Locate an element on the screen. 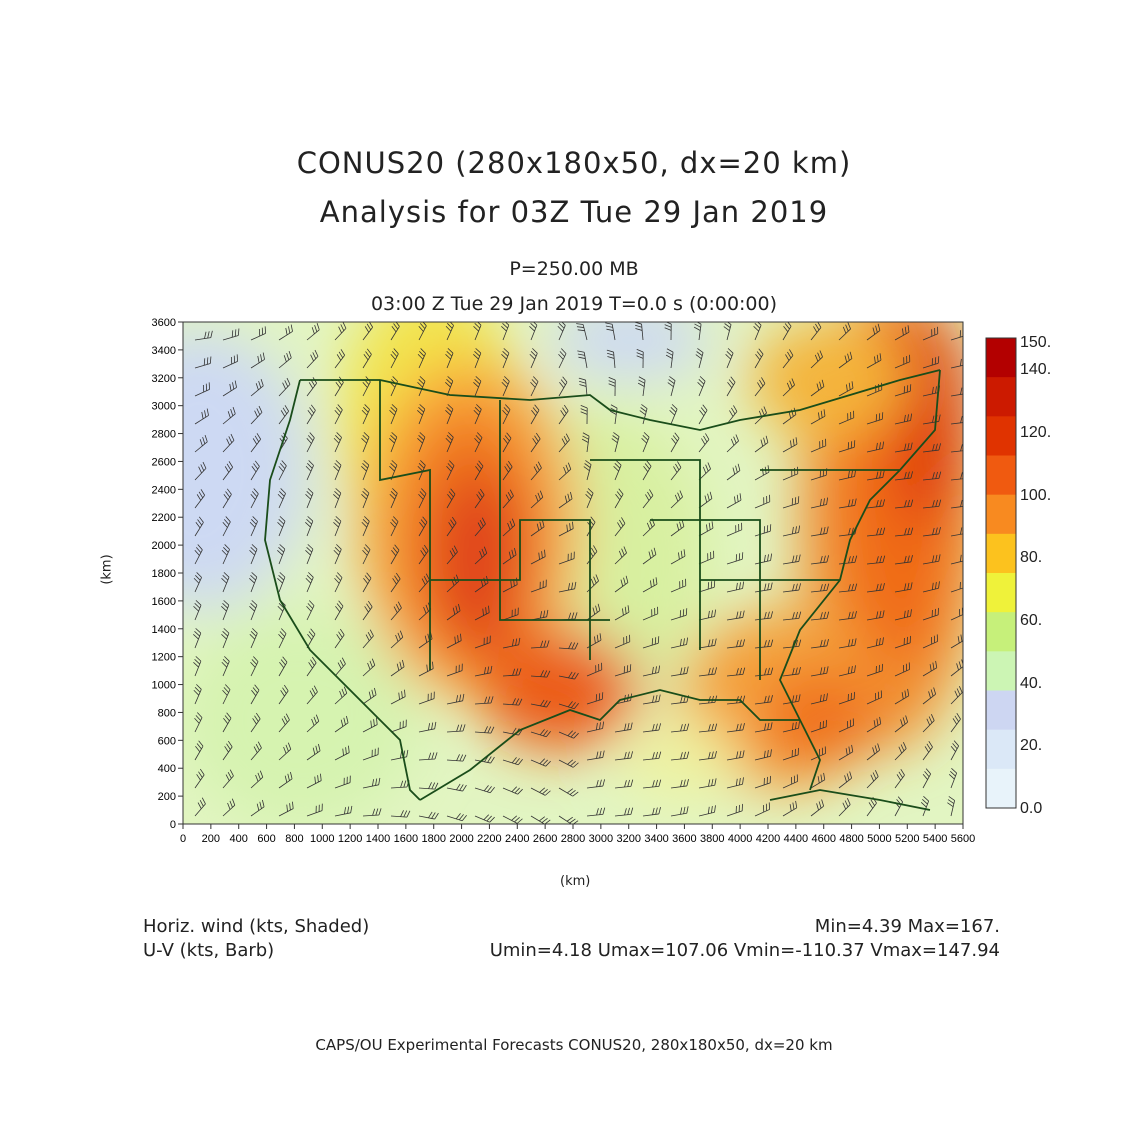 The width and height of the screenshot is (1148, 1148). title-line-1: CONUS20 (280x180x50, dx=20 km) is located at coordinates (574, 163).